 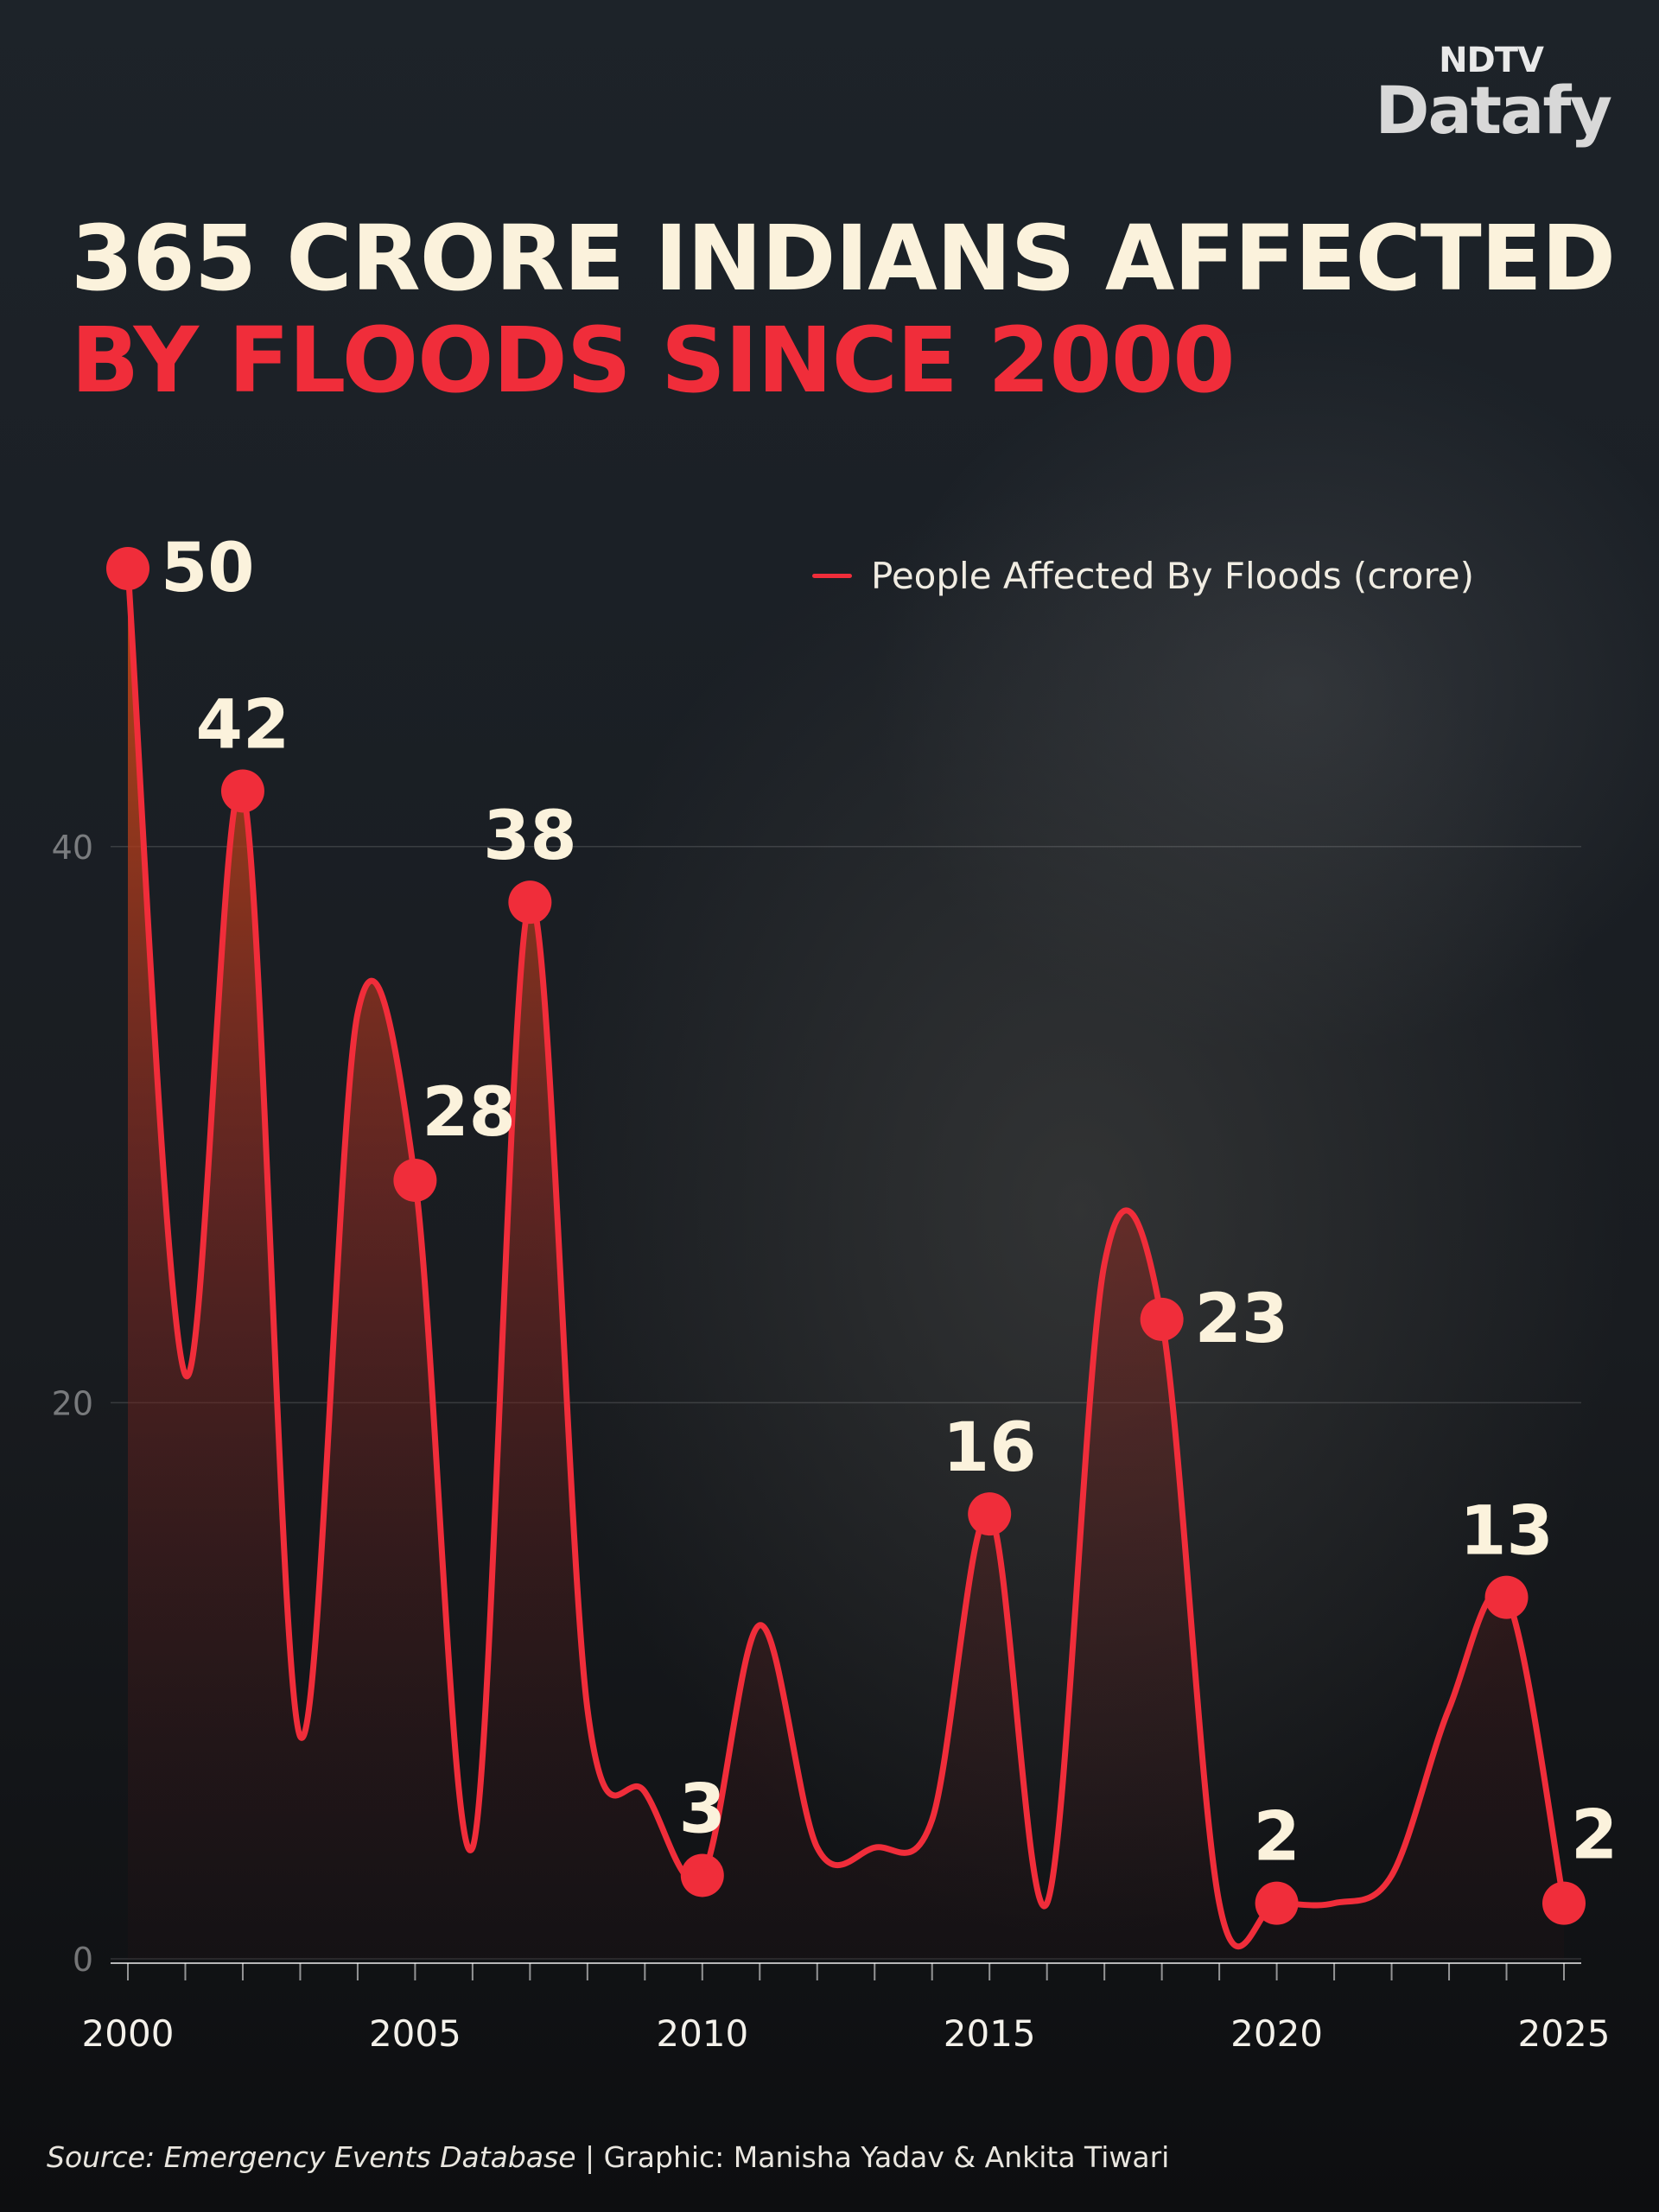 I want to click on data-point-2024, so click(x=1506, y=1597).